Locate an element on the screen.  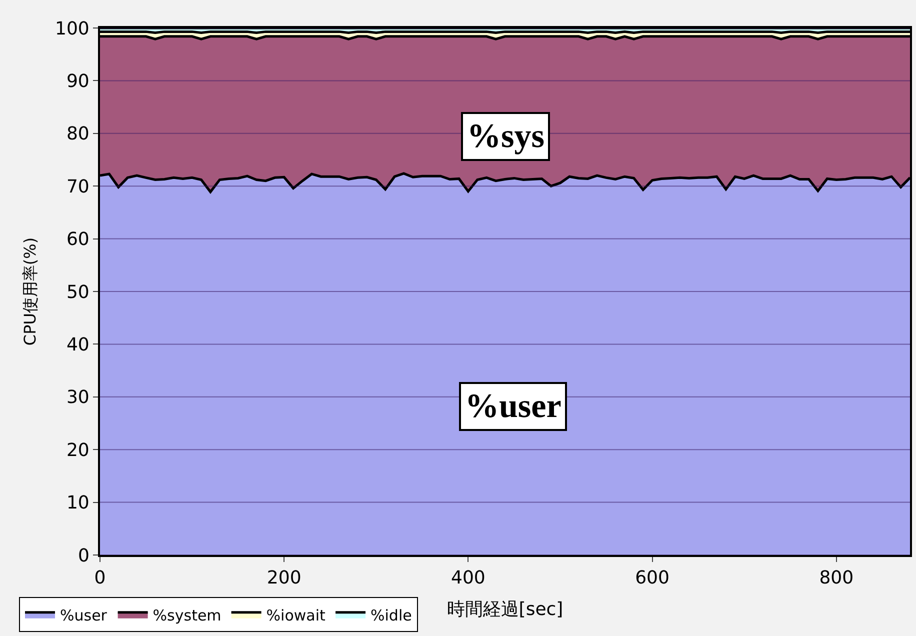
y-tick-label: 90 is located at coordinates (78, 81).